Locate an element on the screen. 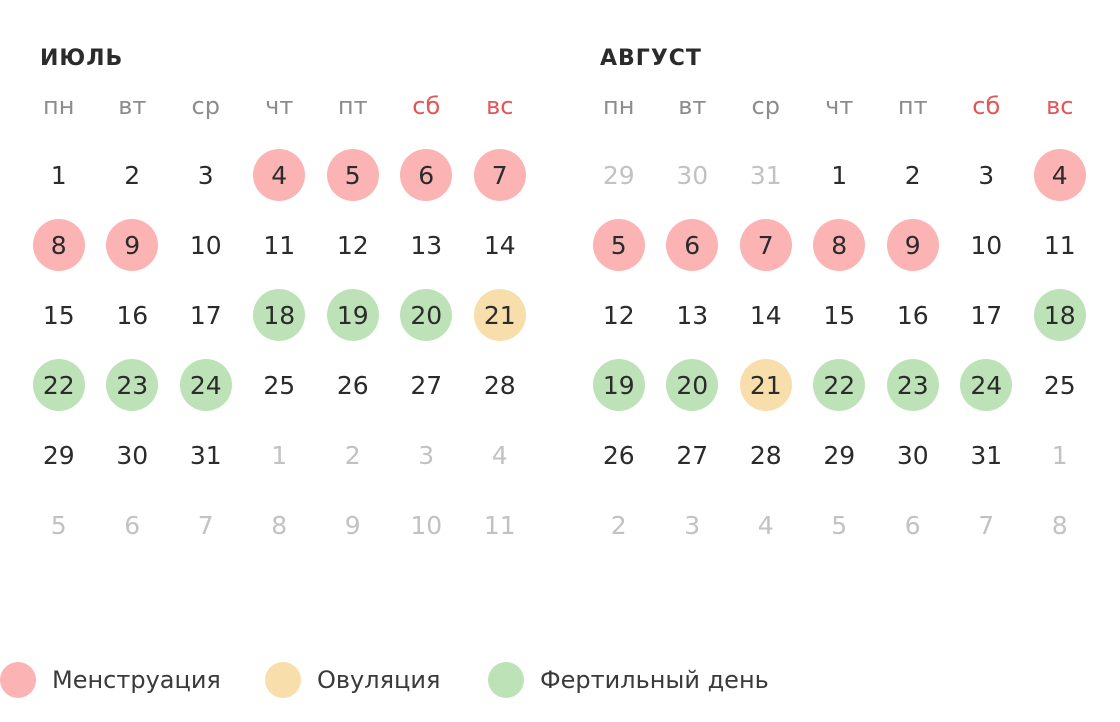 This screenshot has height=722, width=1120. day-number: 7 is located at coordinates (499, 175).